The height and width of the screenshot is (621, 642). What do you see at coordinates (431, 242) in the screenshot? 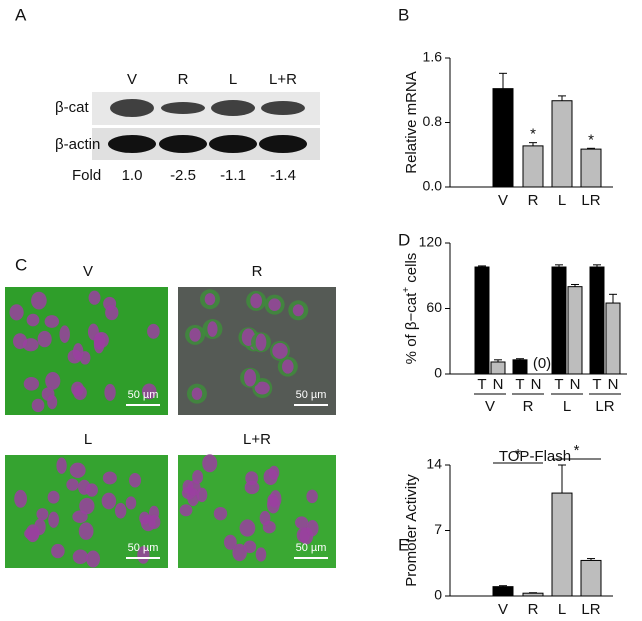
I see `y-tick-label: 120` at bounding box center [431, 242].